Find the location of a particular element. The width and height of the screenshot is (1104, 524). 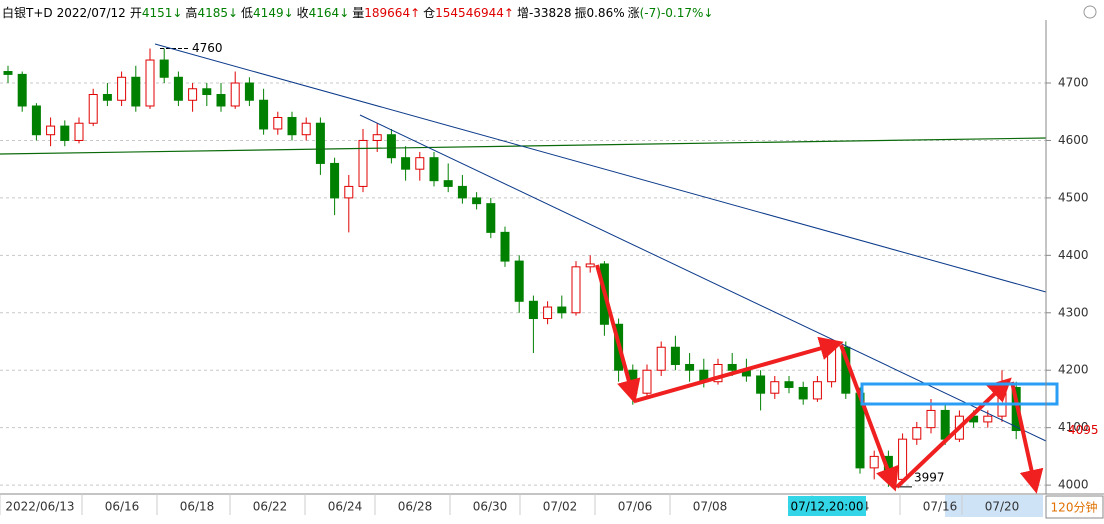

y-tick-label: 4700 is located at coordinates (1073, 83).